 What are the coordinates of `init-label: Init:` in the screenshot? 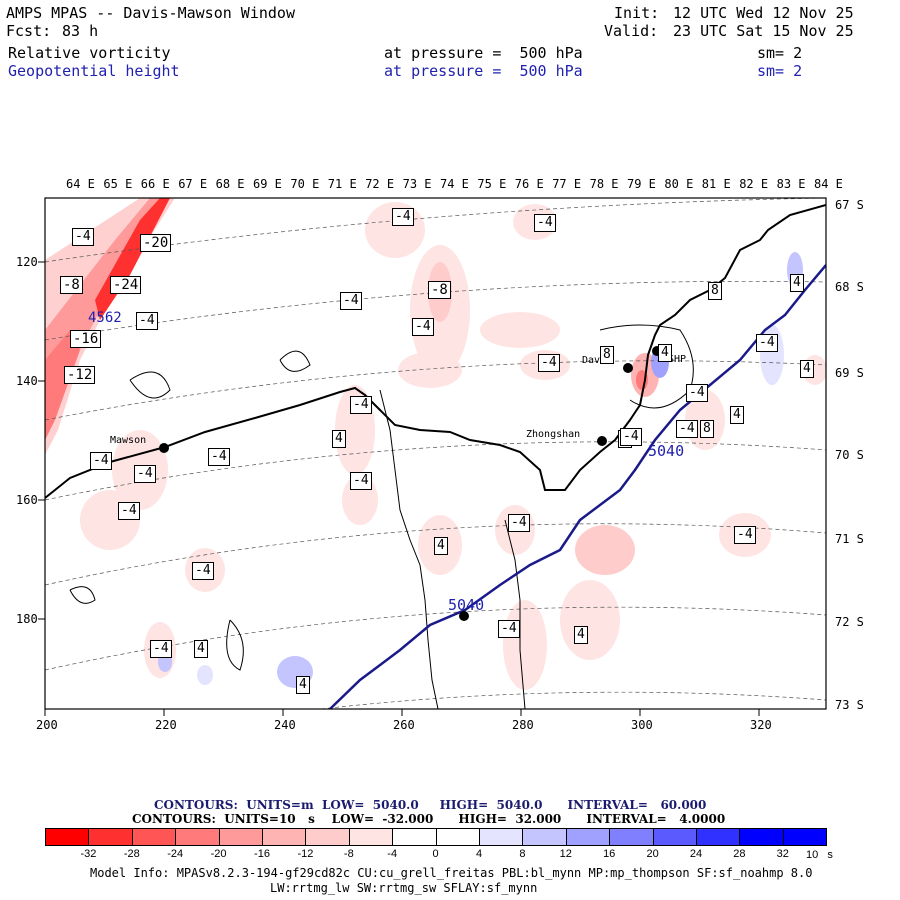 It's located at (637, 13).